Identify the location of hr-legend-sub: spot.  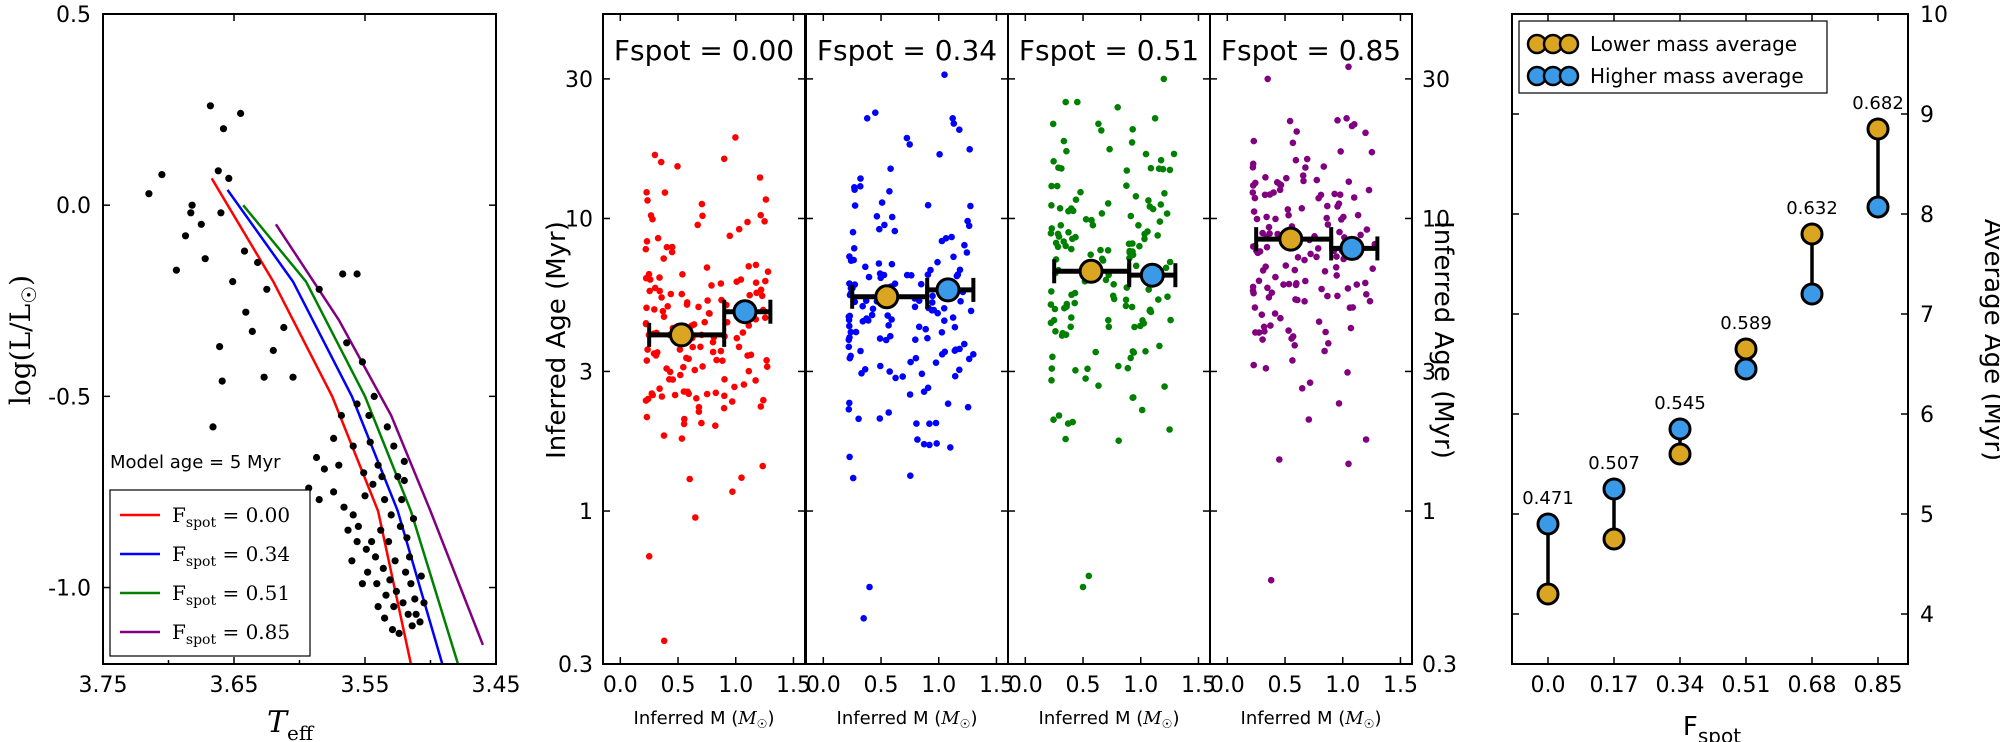
(201, 640).